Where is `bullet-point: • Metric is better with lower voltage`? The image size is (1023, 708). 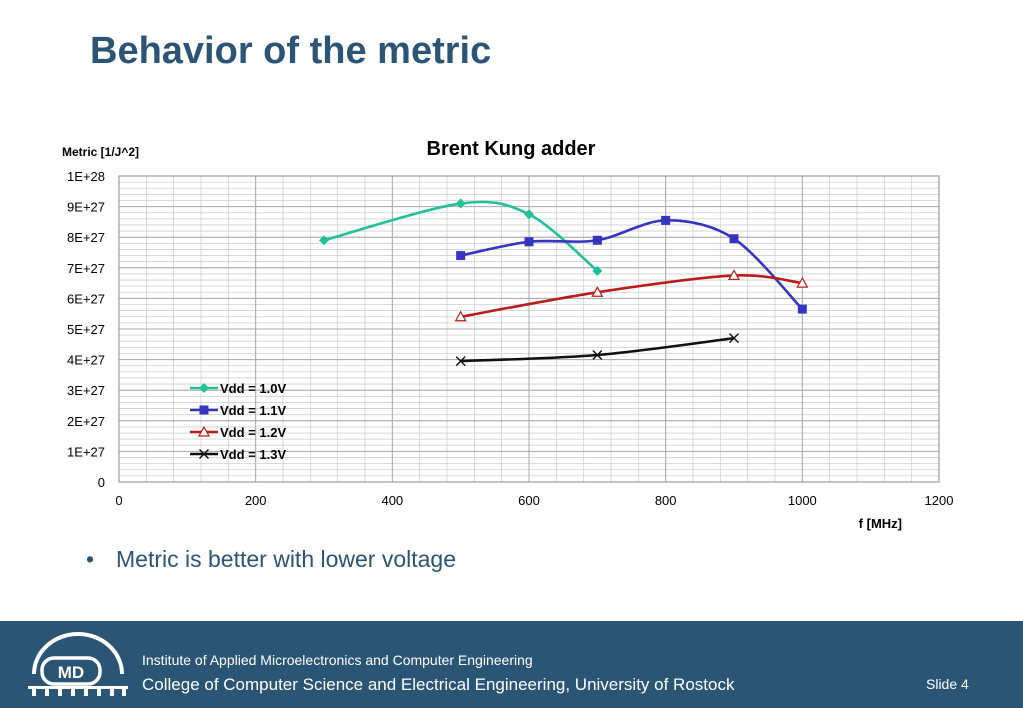
bullet-point: • Metric is better with lower voltage is located at coordinates (271, 559).